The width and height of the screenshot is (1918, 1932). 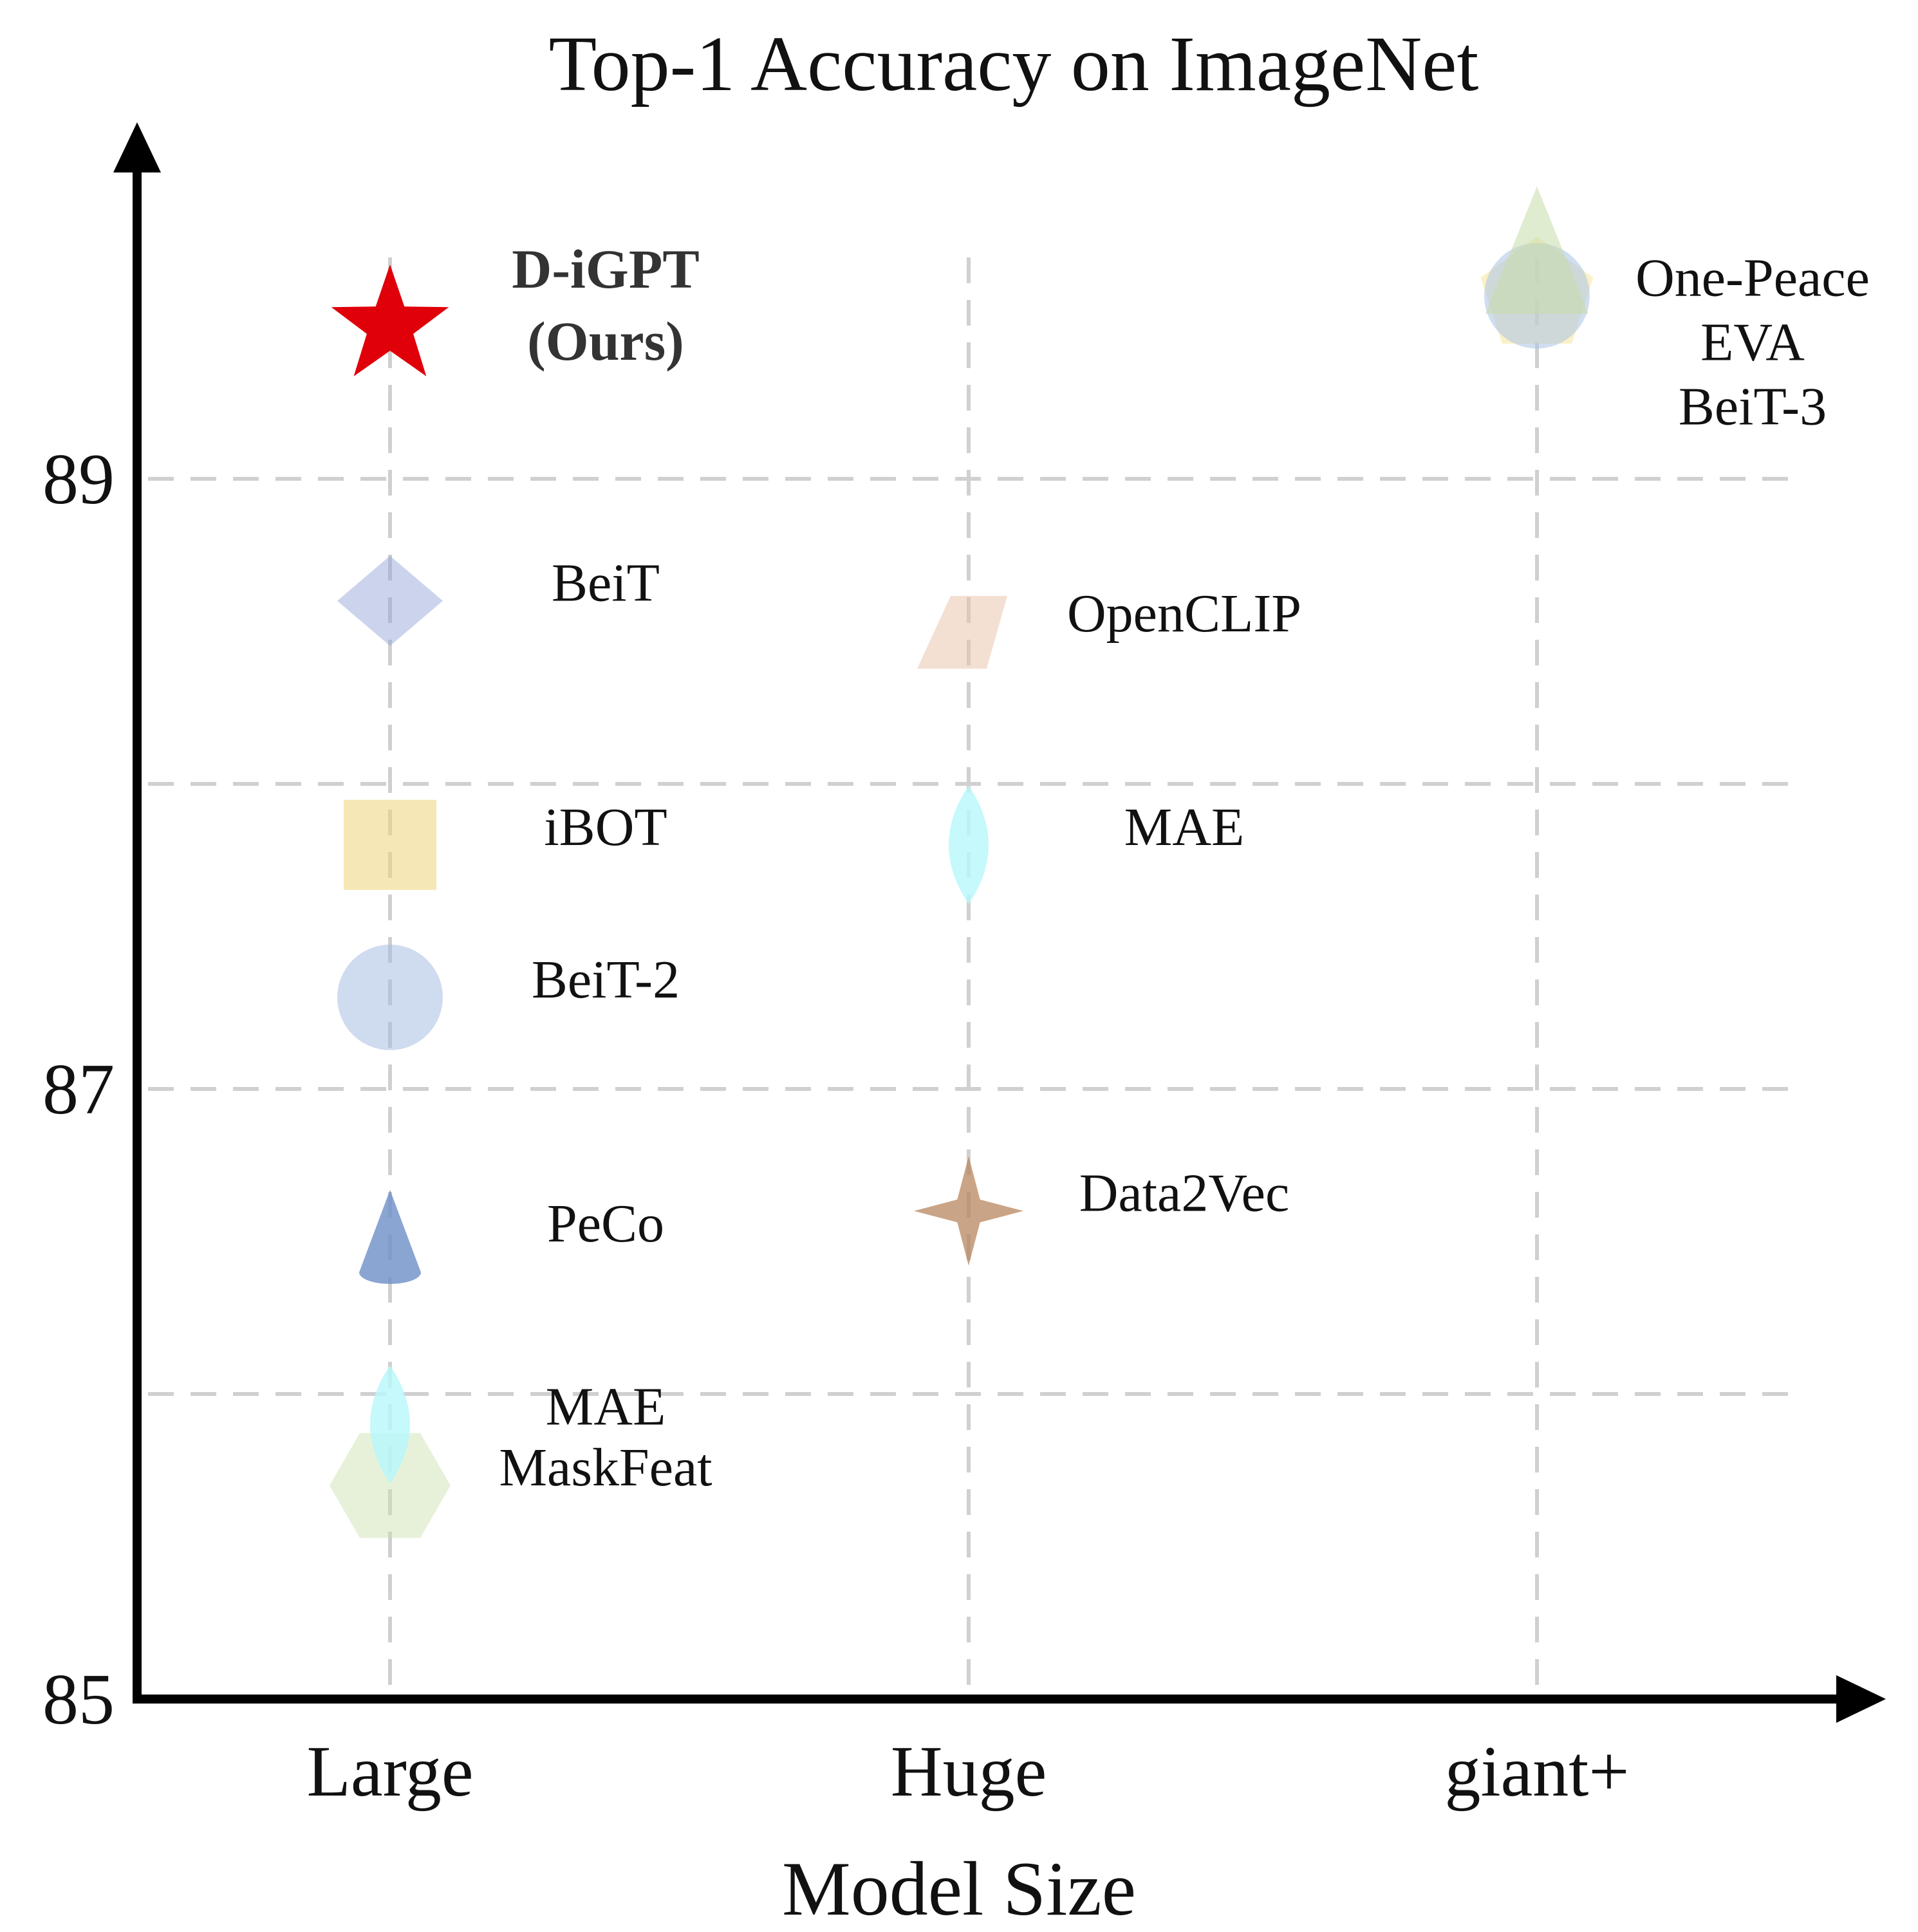 What do you see at coordinates (606, 980) in the screenshot?
I see `point-label-beit-2: BeiT-2` at bounding box center [606, 980].